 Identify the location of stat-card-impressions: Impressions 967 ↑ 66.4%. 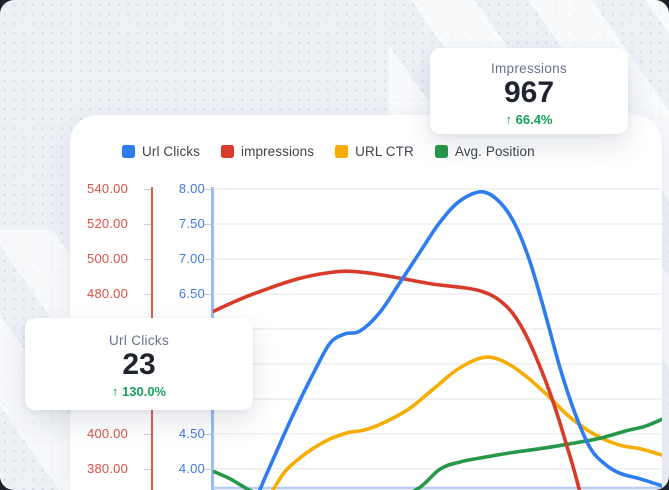
(529, 91).